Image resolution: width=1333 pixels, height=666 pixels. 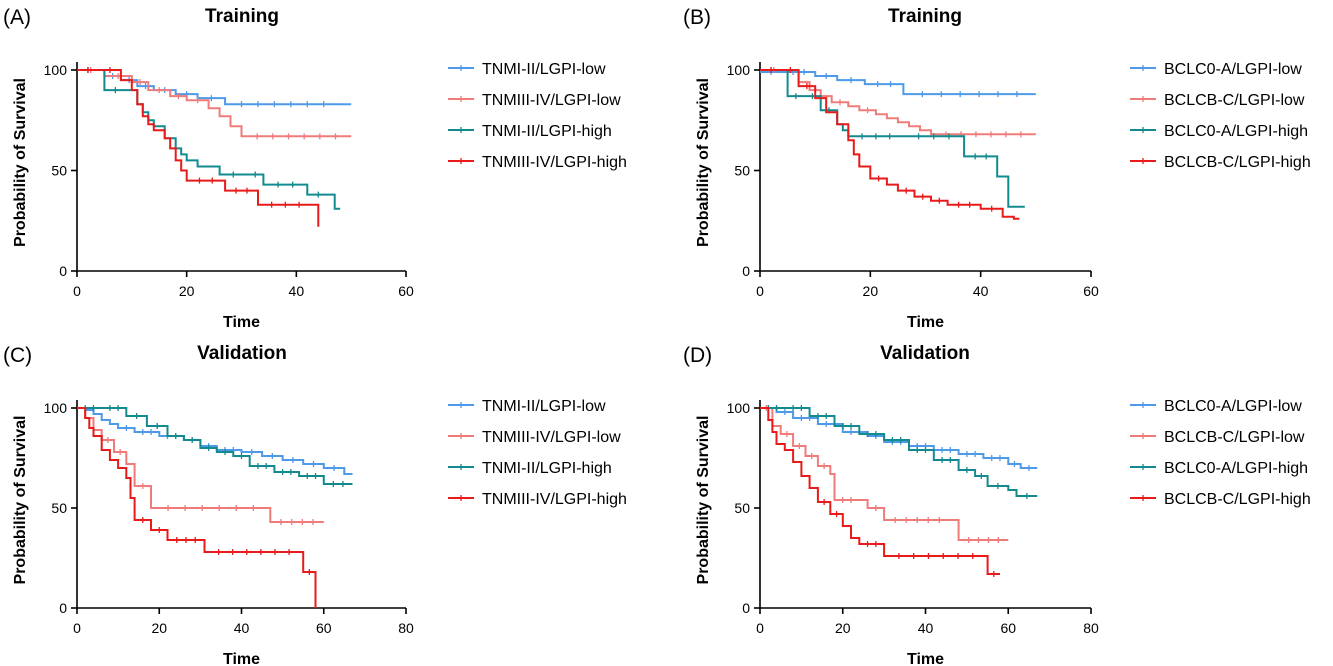 I want to click on panel-c-series-2-curve, so click(x=215, y=446).